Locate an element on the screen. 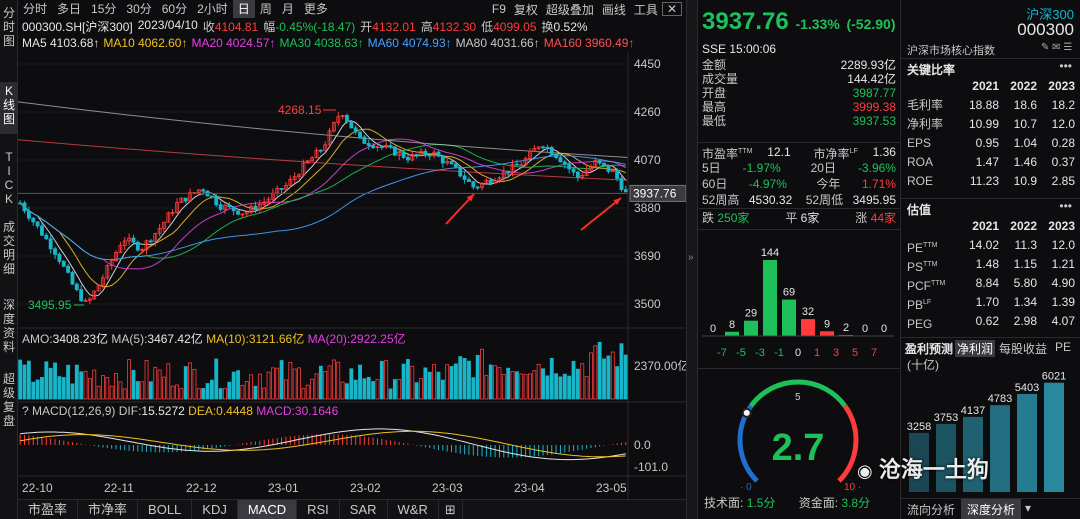 The image size is (1080, 519). tab-depth-analysis: 深度分析 is located at coordinates (991, 509).